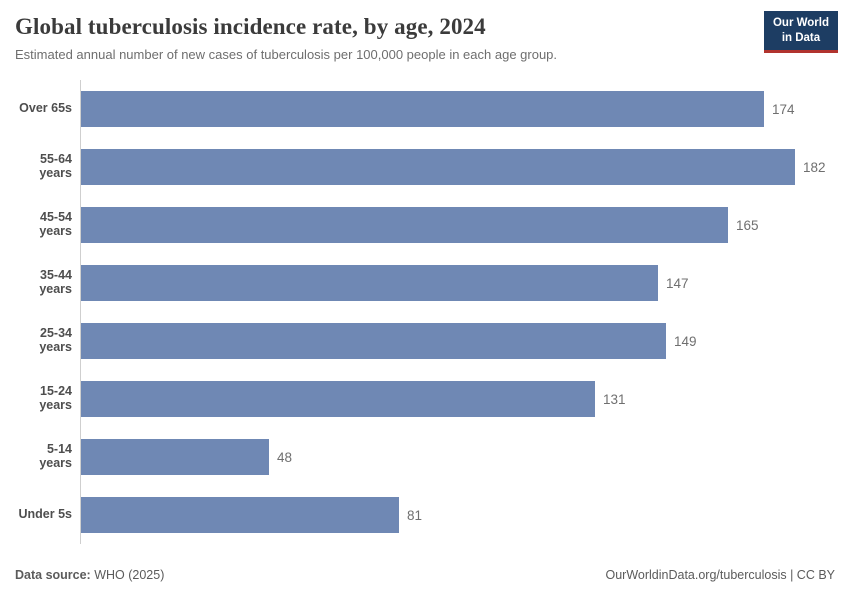 This screenshot has width=850, height=600. I want to click on bar-track: 182, so click(457, 167).